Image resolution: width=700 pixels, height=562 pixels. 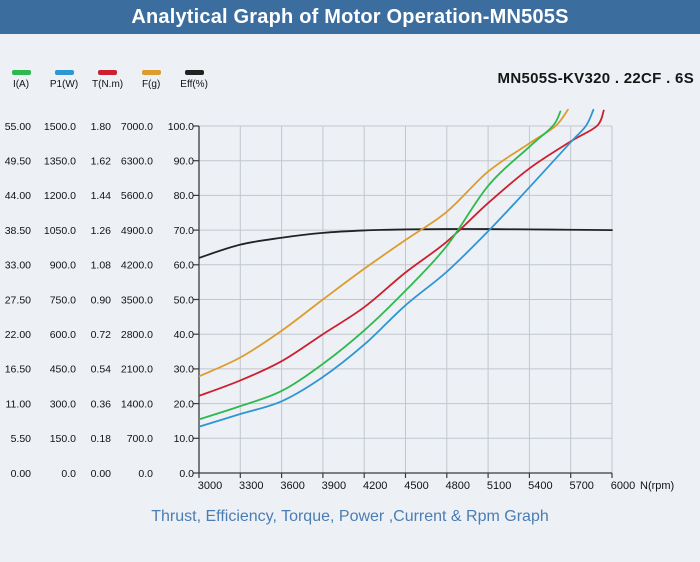 What do you see at coordinates (210, 486) in the screenshot?
I see `x-tick-label: 3000` at bounding box center [210, 486].